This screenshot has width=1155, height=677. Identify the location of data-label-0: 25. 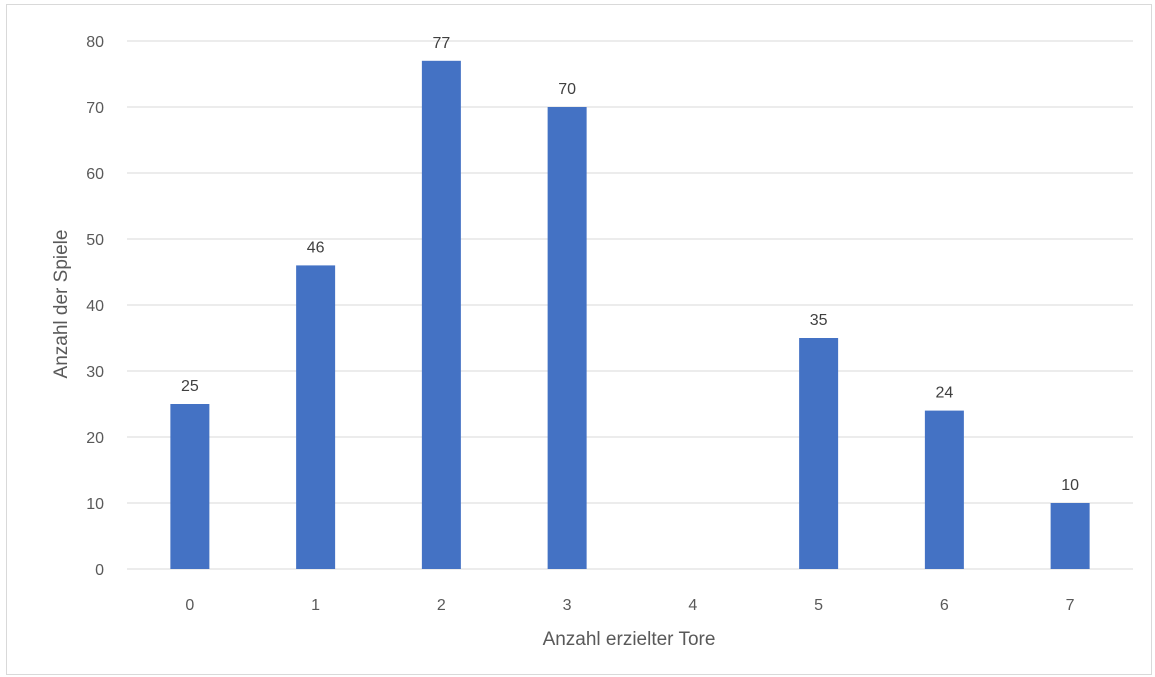
(190, 386).